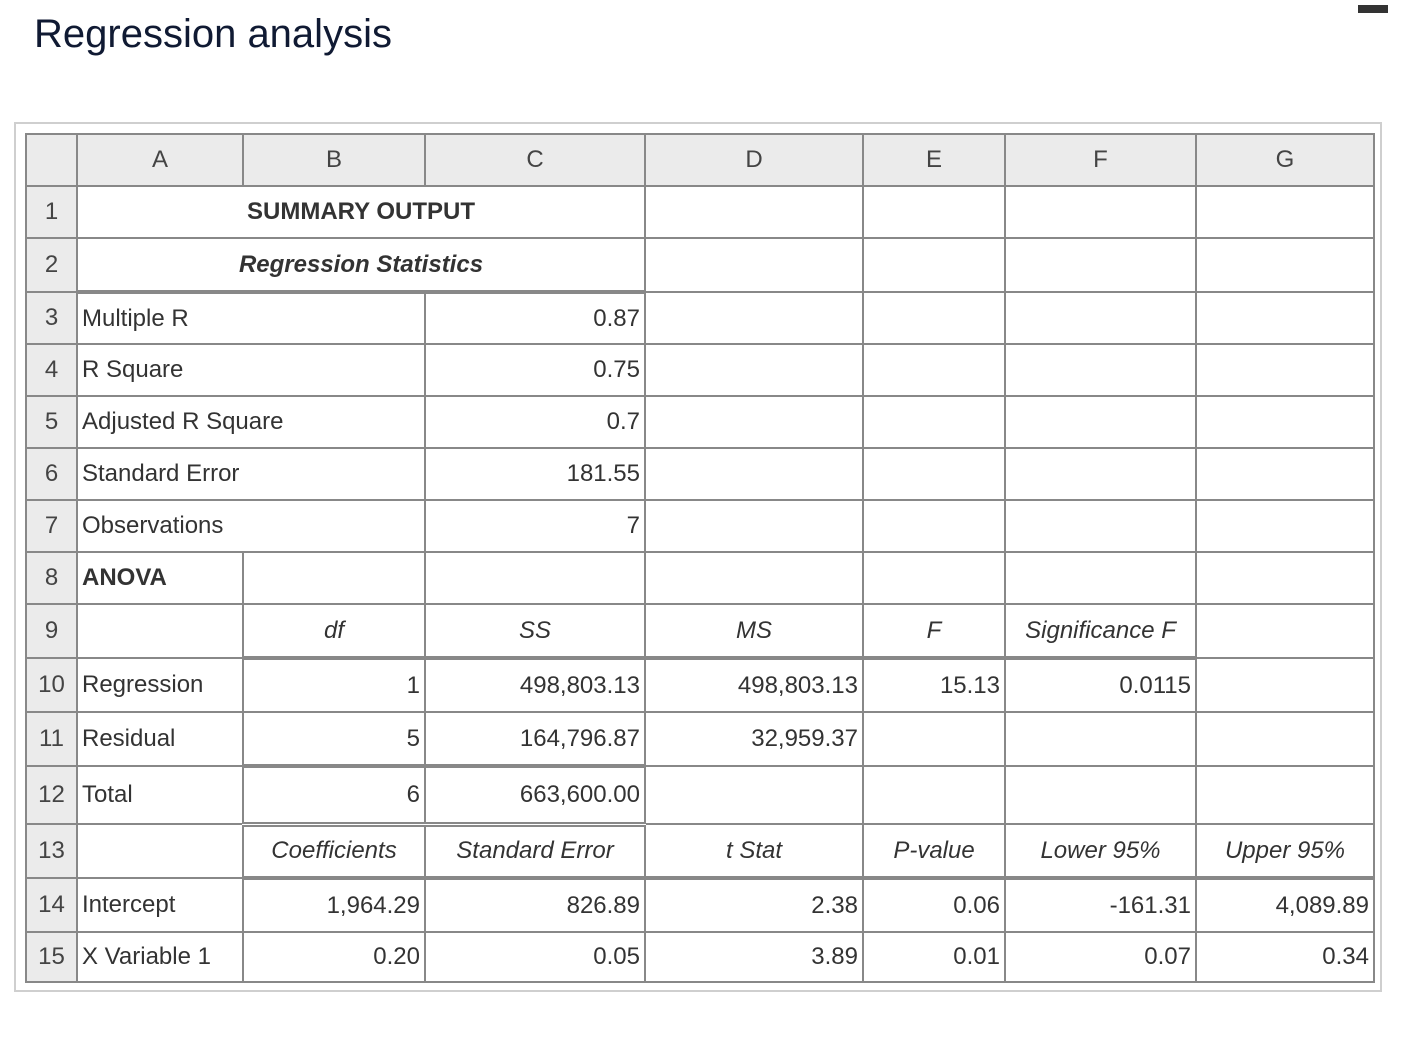 This screenshot has width=1428, height=1038. I want to click on anova-total-ss: 663,600.00, so click(535, 796).